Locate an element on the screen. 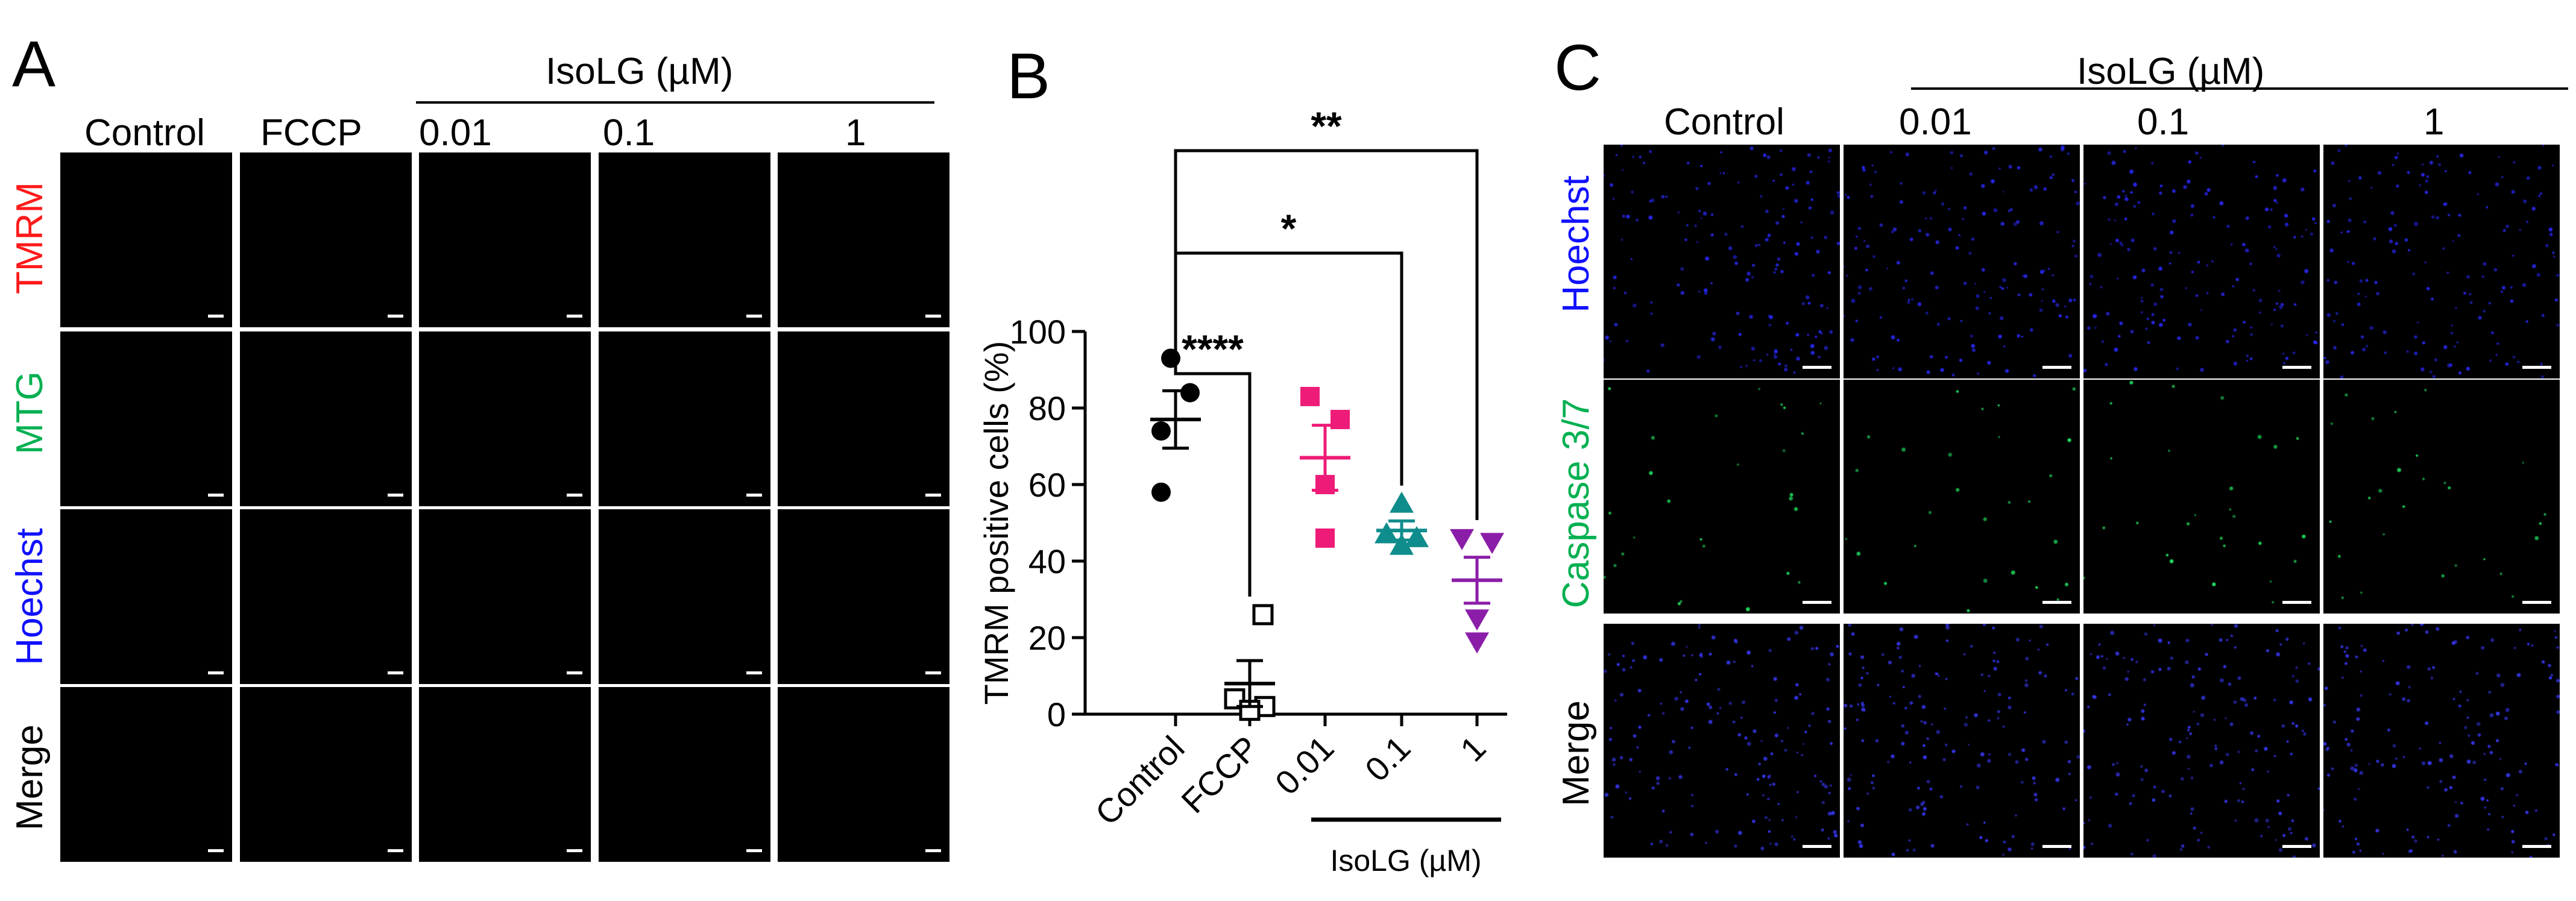 The width and height of the screenshot is (2576, 901). x-tick-label: FCCP is located at coordinates (1219, 774).